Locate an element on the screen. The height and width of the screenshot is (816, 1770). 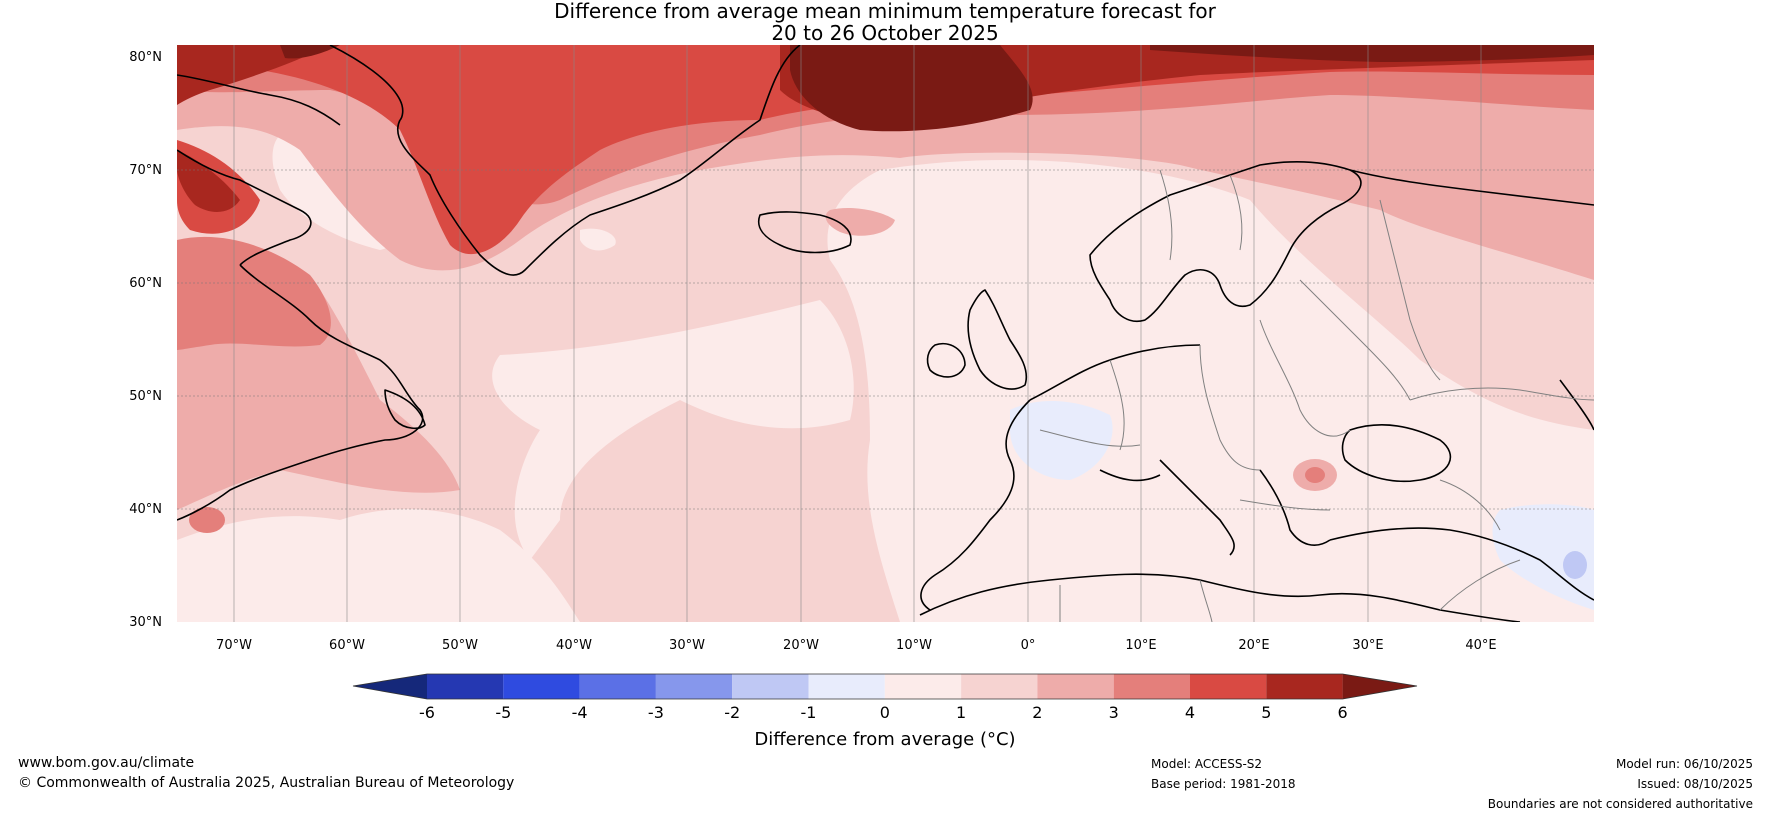
lon-label-20w: 20°W is located at coordinates (801, 645).